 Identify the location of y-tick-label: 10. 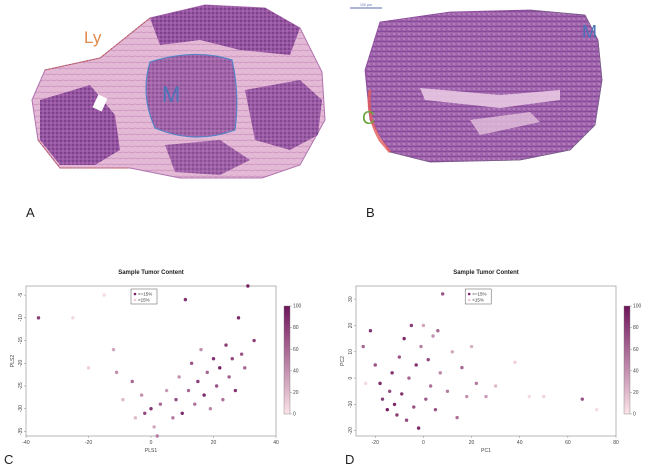
(351, 352).